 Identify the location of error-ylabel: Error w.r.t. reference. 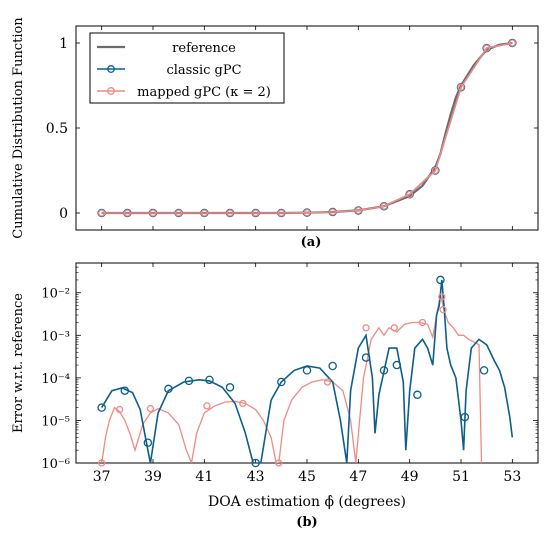
(18, 363).